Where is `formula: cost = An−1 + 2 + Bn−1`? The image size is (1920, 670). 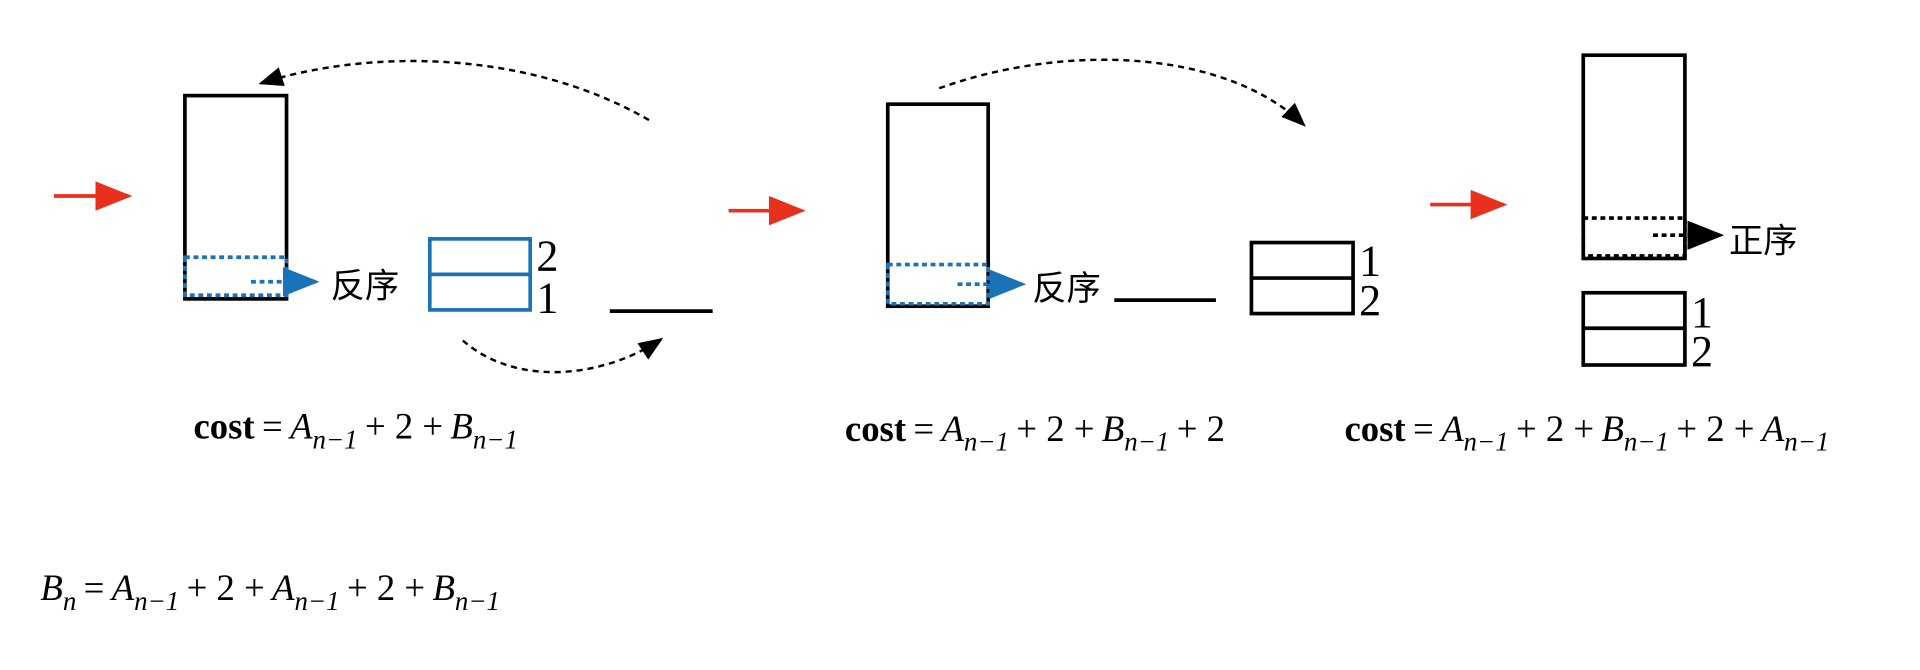
formula: cost = An−1 + 2 + Bn−1 is located at coordinates (355, 429).